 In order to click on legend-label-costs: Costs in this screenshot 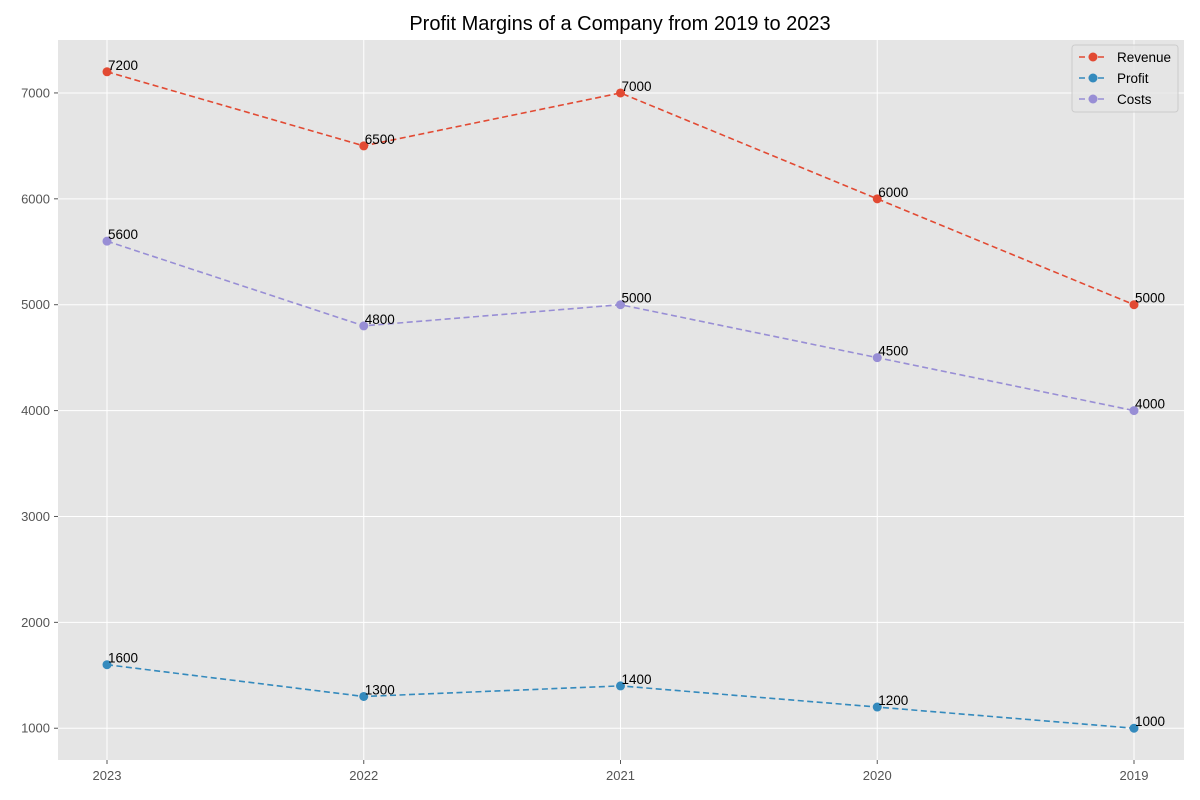, I will do `click(1134, 99)`.